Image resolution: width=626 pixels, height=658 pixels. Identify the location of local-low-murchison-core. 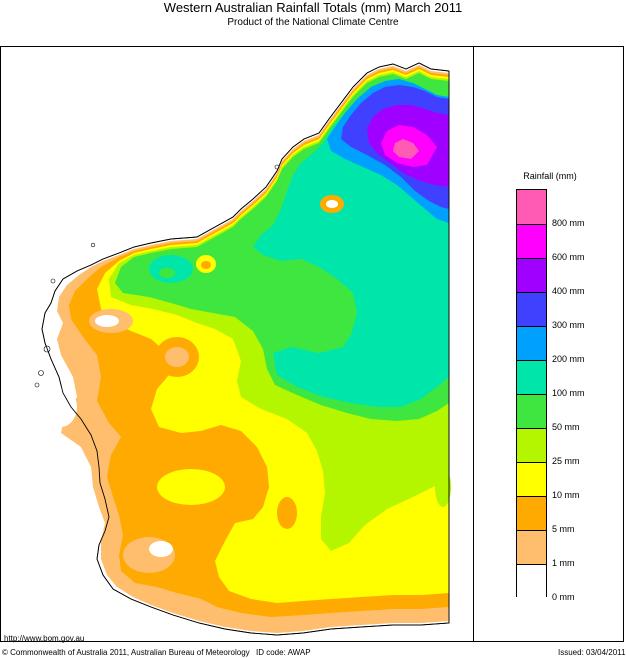
(177, 357).